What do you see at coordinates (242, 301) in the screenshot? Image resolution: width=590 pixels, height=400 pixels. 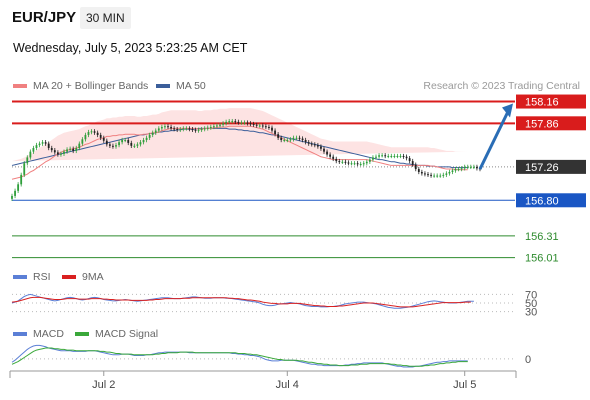 I see `rsi-line` at bounding box center [242, 301].